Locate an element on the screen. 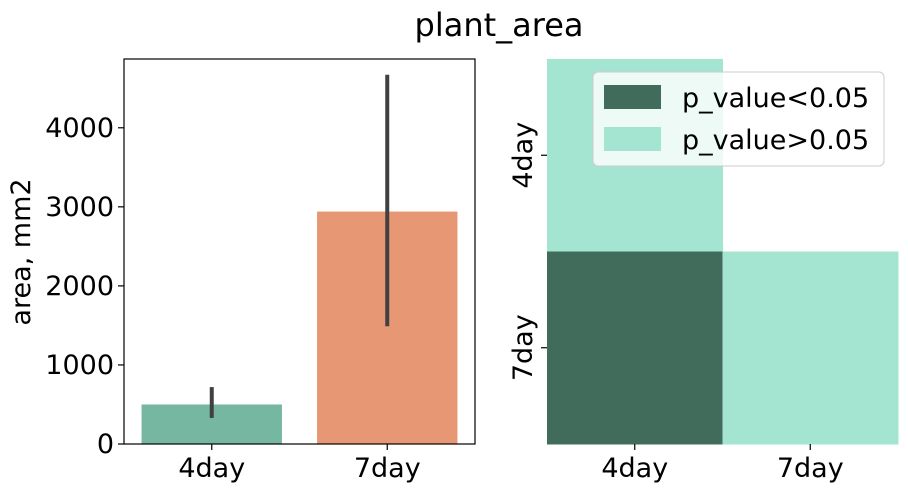 The image size is (908, 492). y-tick-label: 0 is located at coordinates (105, 444).